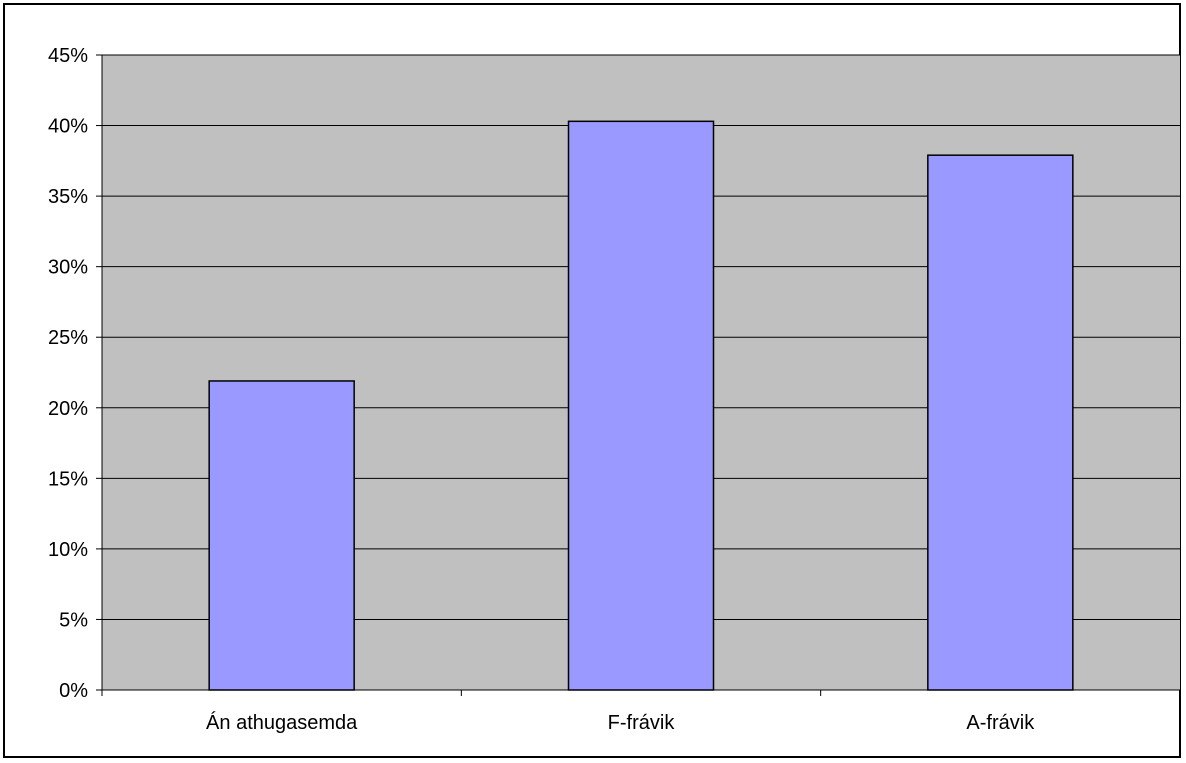 The image size is (1186, 763). What do you see at coordinates (1000, 723) in the screenshot?
I see `x-tick-label: A-frávik` at bounding box center [1000, 723].